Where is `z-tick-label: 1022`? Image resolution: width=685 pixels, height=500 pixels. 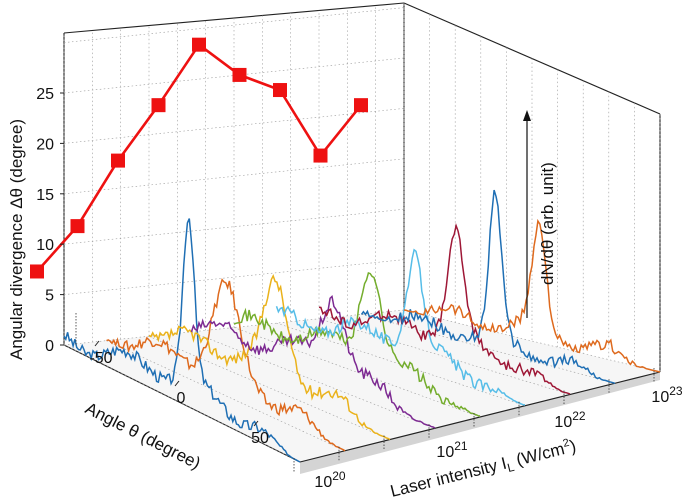
z-tick-label: 1022 is located at coordinates (569, 420).